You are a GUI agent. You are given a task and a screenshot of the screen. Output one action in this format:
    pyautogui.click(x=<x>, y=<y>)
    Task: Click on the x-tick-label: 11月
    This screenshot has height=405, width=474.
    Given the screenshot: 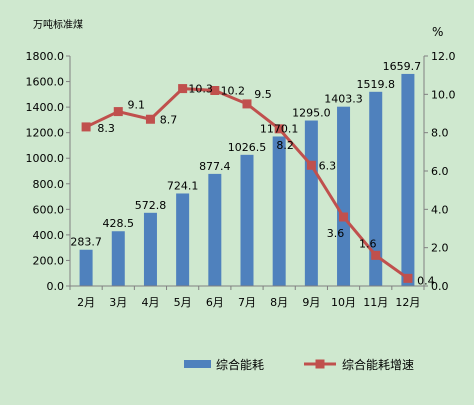 What is the action you would take?
    pyautogui.click(x=375, y=302)
    